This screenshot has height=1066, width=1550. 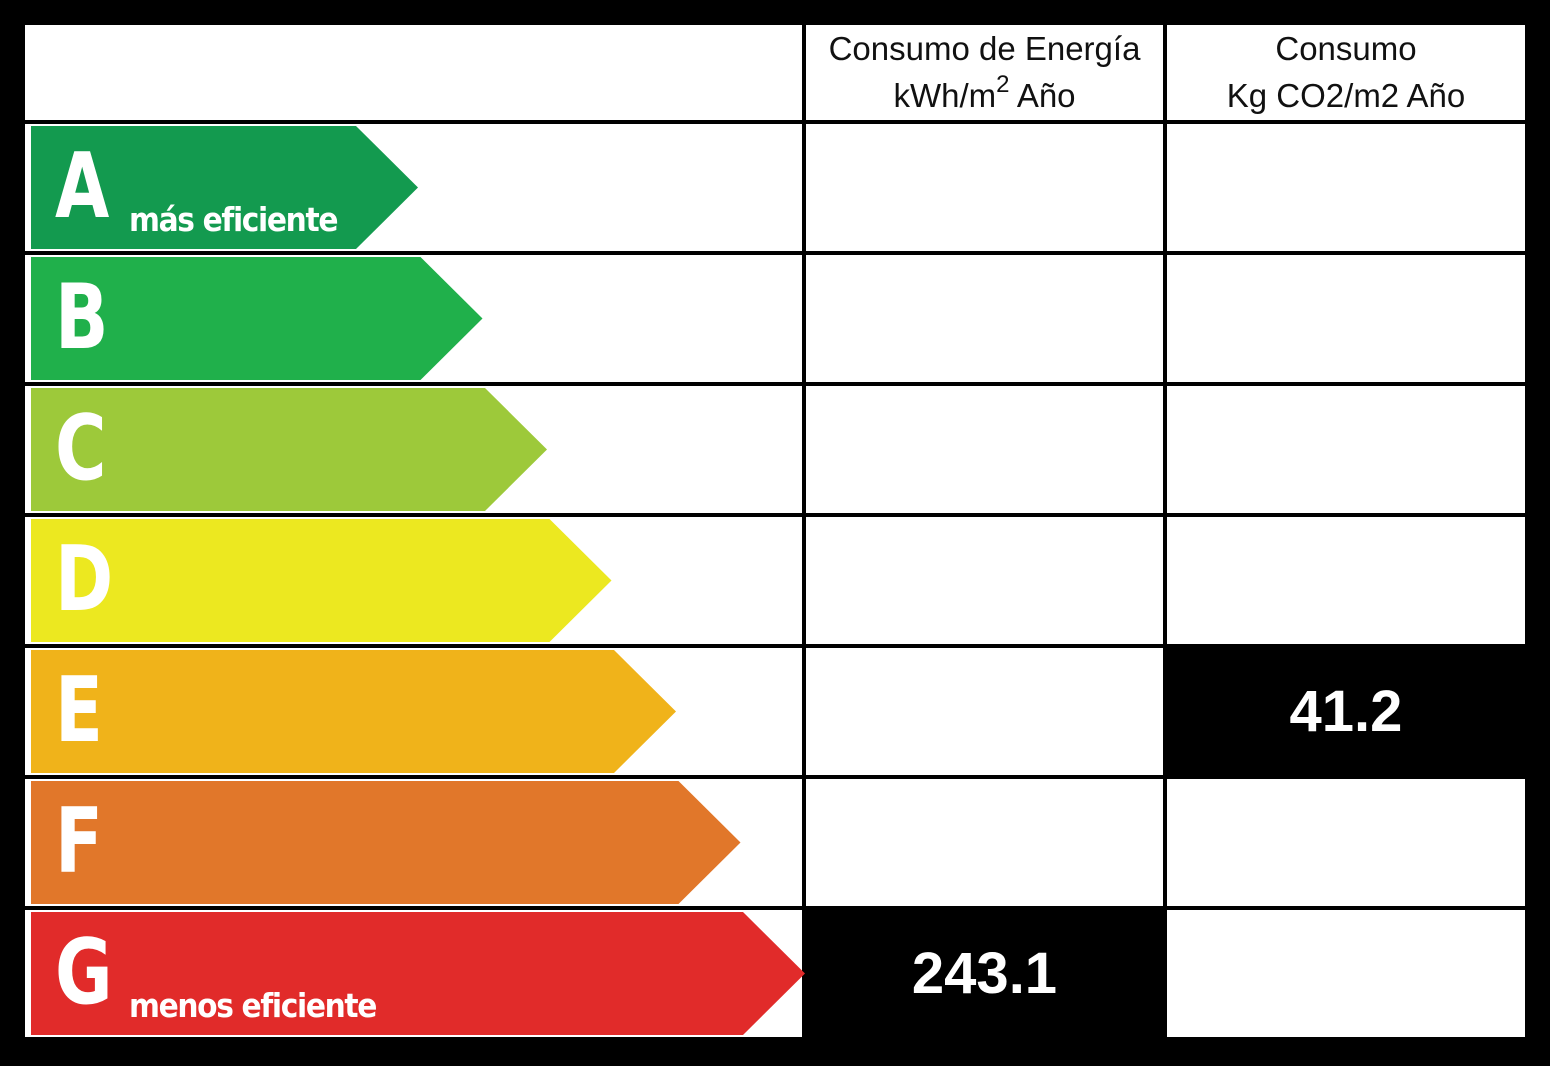 I want to click on rating-letter-d: D, so click(x=84, y=579).